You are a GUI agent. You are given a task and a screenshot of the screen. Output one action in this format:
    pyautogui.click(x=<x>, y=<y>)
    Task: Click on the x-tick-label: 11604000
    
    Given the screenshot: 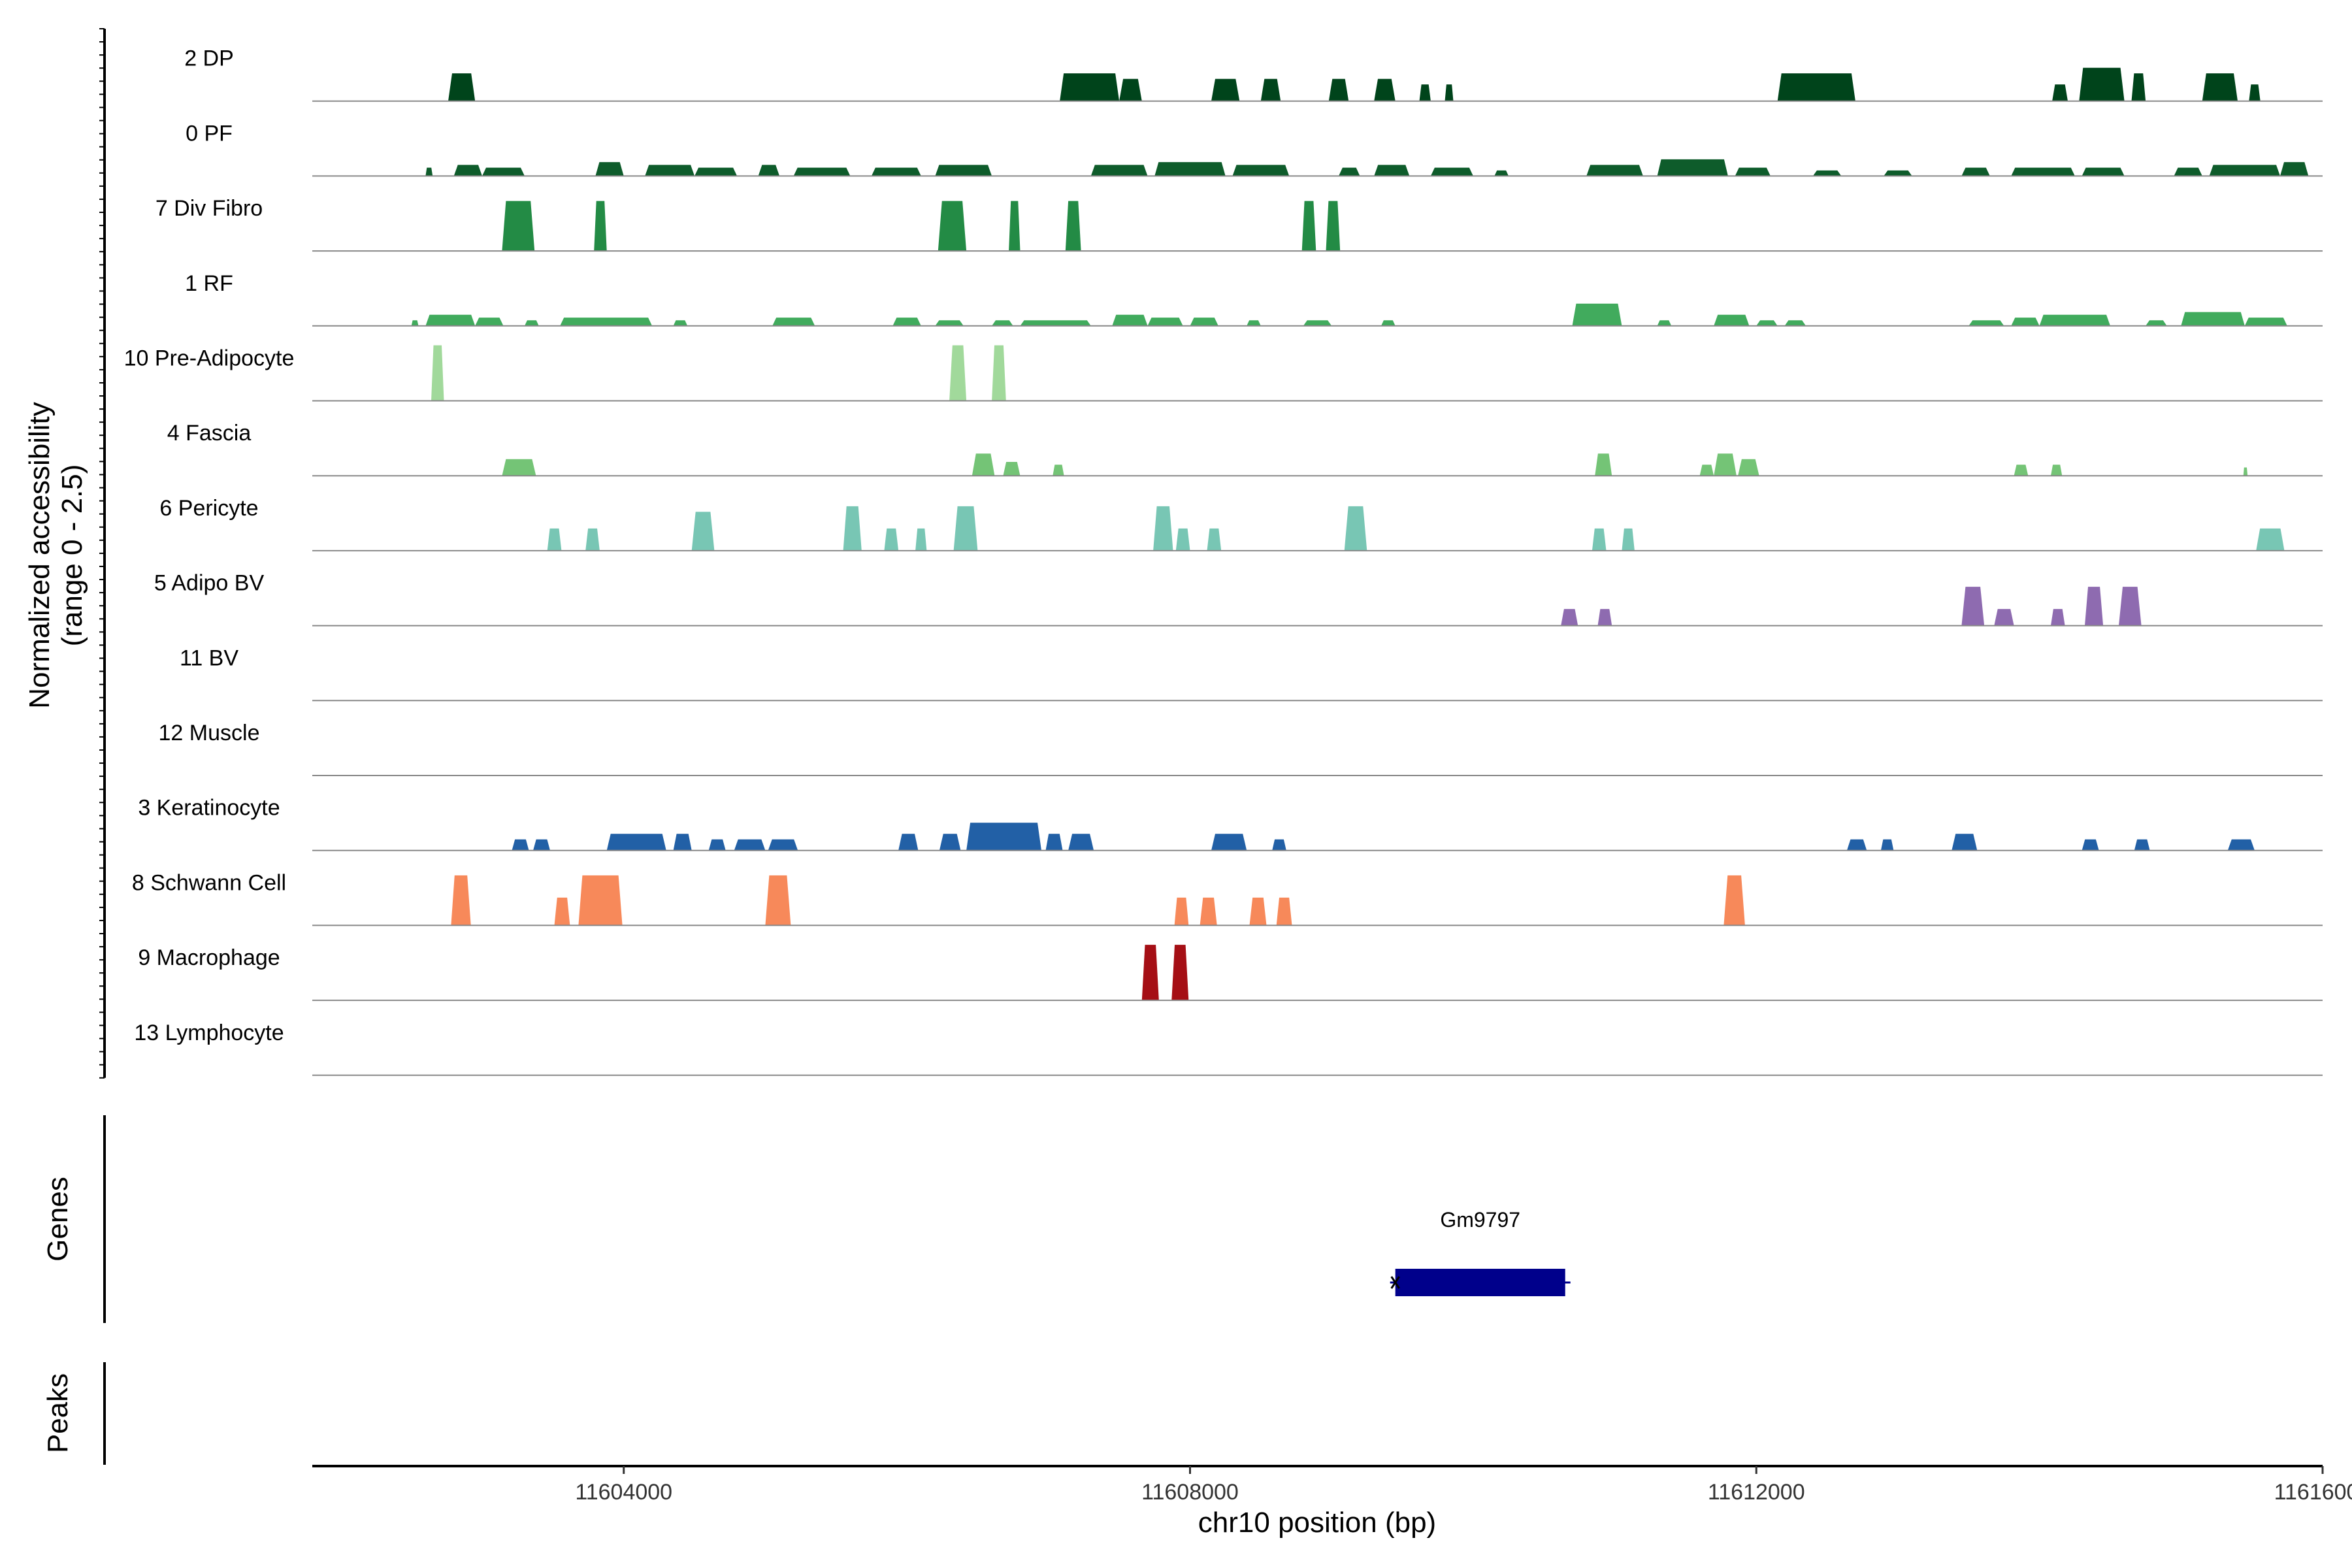 What is the action you would take?
    pyautogui.click(x=623, y=1492)
    